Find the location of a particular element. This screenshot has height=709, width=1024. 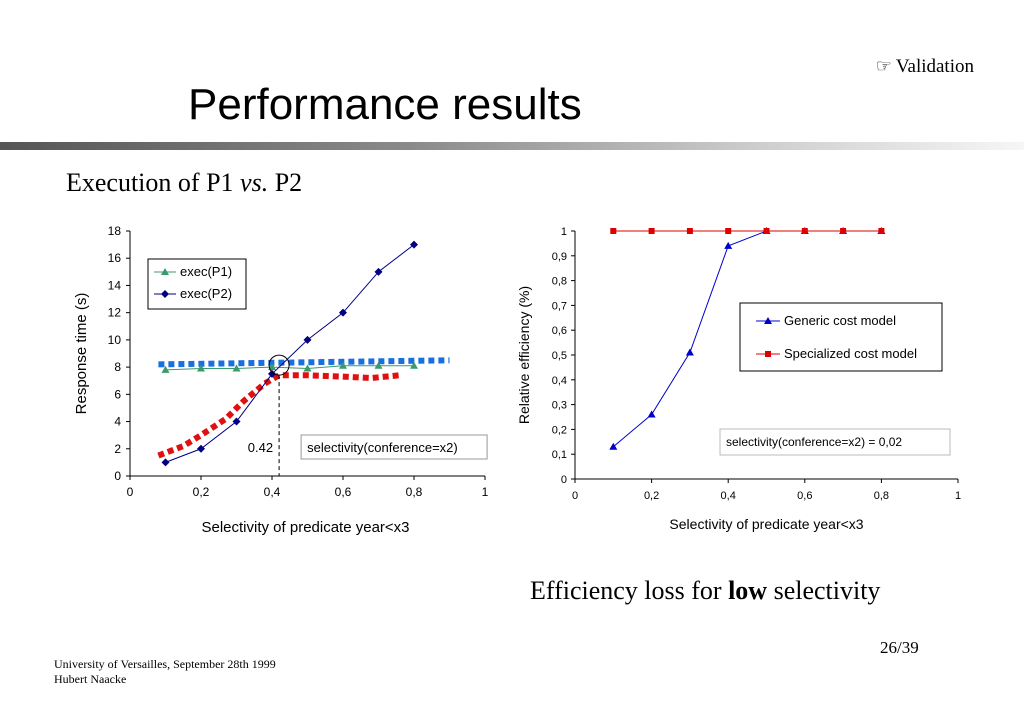

y-tick-label: 12 is located at coordinates (115, 313).